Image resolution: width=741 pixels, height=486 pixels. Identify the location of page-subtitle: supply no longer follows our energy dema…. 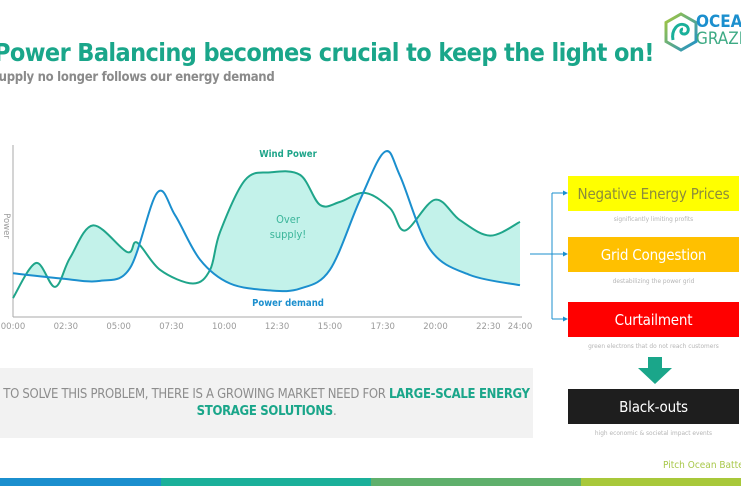
(137, 77).